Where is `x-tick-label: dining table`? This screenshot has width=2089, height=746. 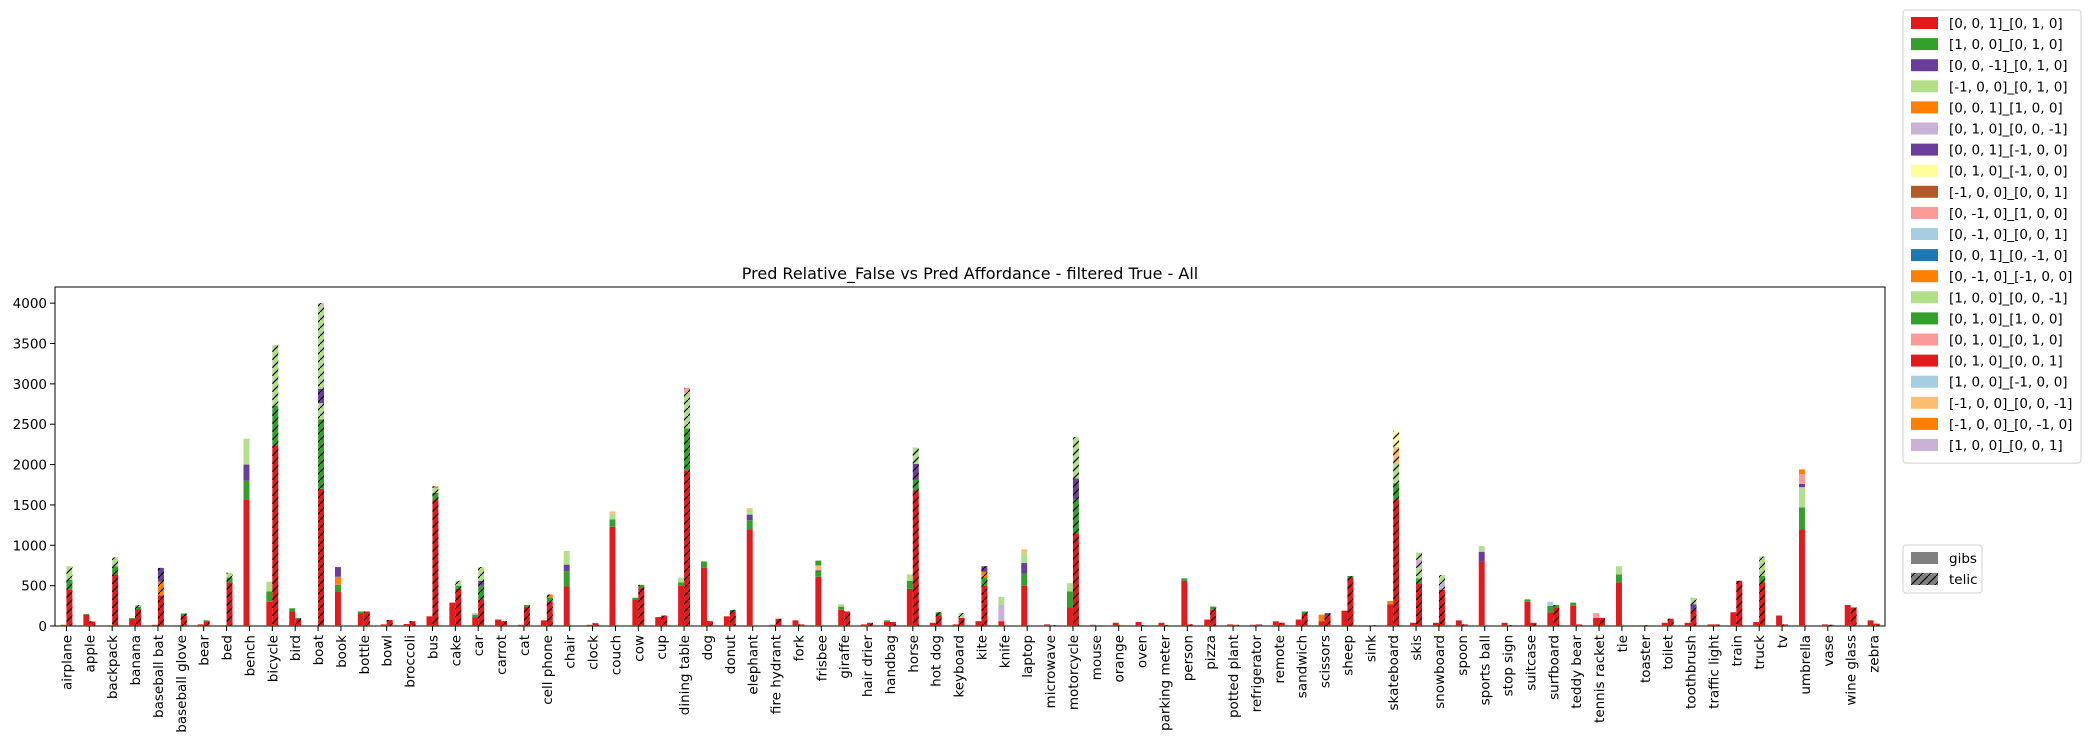 x-tick-label: dining table is located at coordinates (685, 675).